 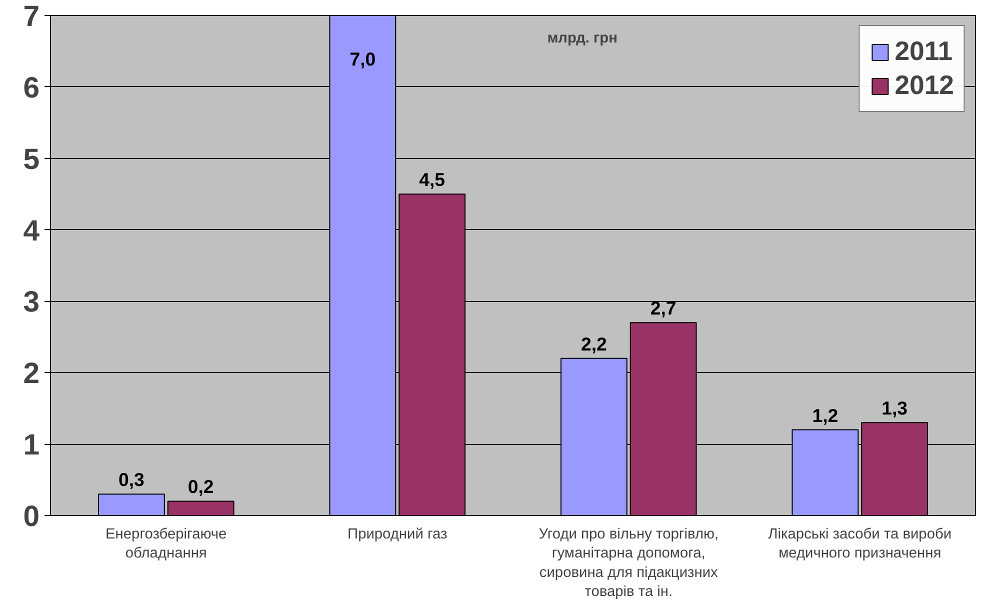 I want to click on y-tick-label: 6, so click(x=31, y=87).